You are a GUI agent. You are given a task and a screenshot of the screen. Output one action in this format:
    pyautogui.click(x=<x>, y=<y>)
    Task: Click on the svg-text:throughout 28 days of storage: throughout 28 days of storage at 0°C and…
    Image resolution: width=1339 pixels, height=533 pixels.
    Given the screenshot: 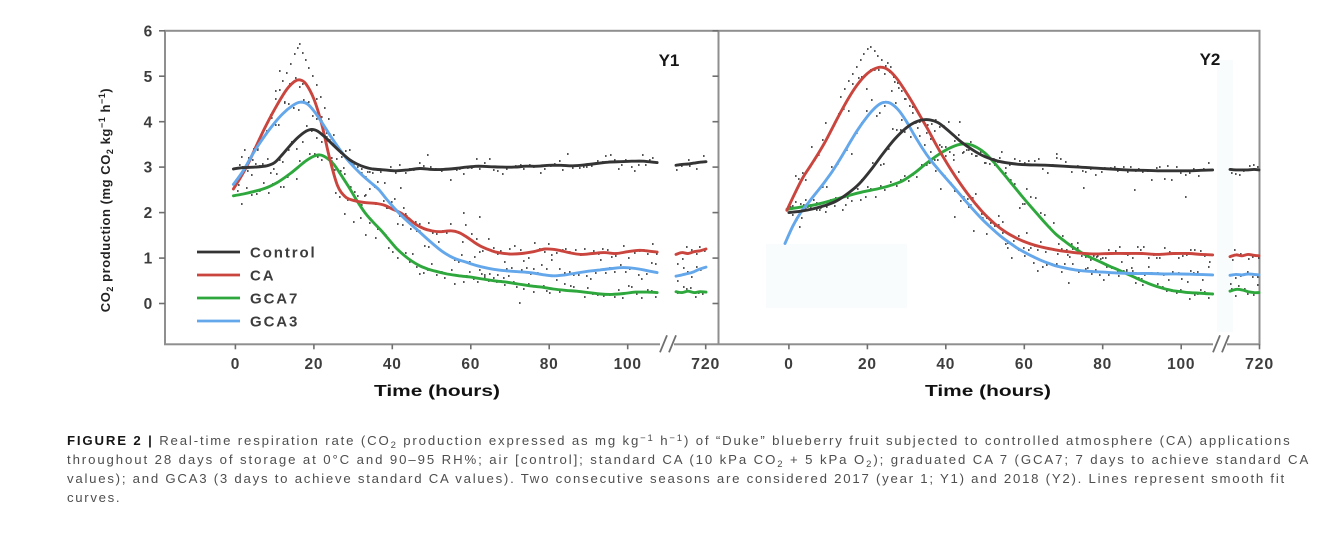 What is the action you would take?
    pyautogui.click(x=688, y=461)
    